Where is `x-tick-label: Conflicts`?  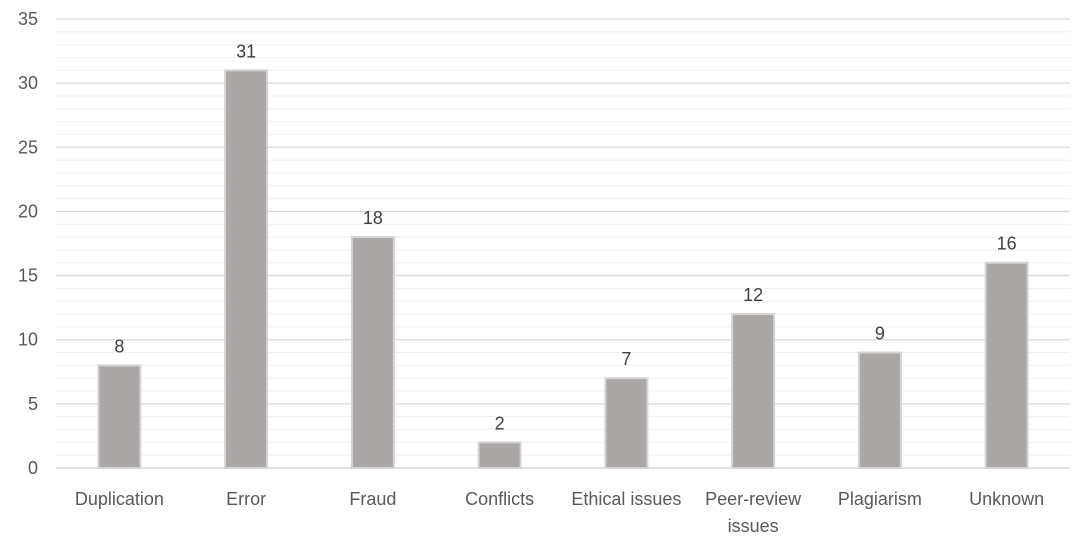 x-tick-label: Conflicts is located at coordinates (499, 499).